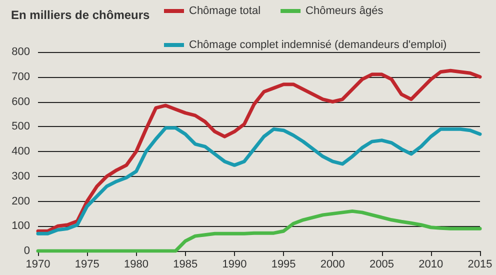 This screenshot has width=496, height=275. What do you see at coordinates (27, 251) in the screenshot?
I see `y-tick-label: 0` at bounding box center [27, 251].